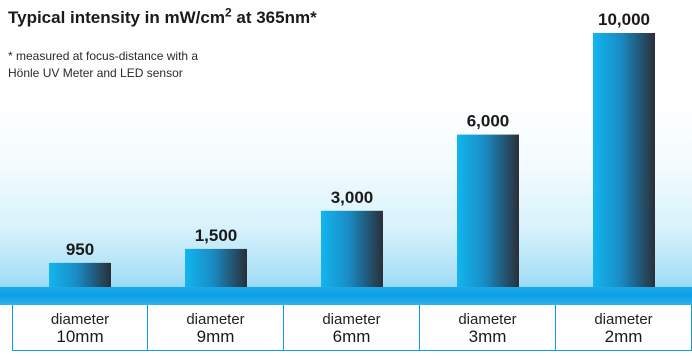 This screenshot has width=692, height=356. What do you see at coordinates (80, 249) in the screenshot?
I see `value-label-0: 950` at bounding box center [80, 249].